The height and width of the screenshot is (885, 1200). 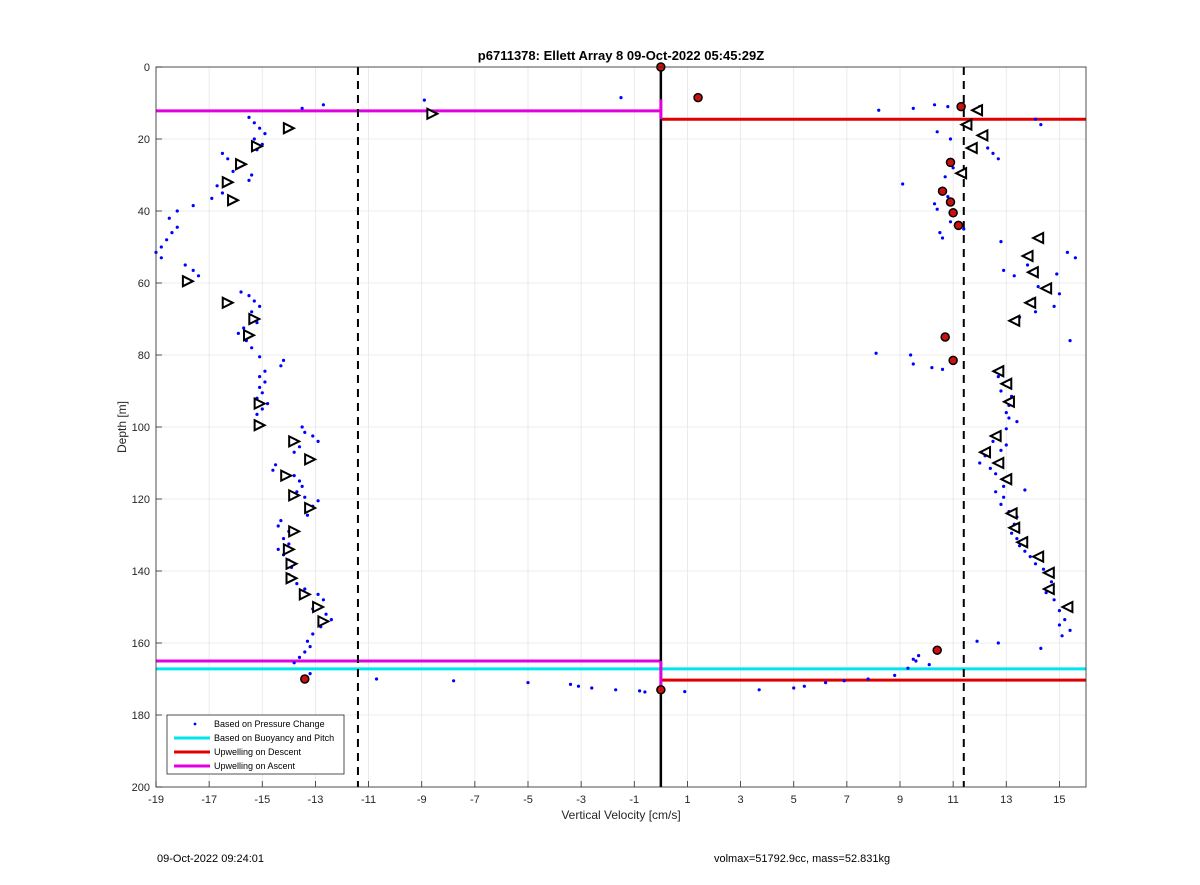 I want to click on x-tick-labels: -19 -17 -15 -13 -11 -9 -7 -5 -3 -1 1 3 5 7 9 11 13 15, so click(x=607, y=800).